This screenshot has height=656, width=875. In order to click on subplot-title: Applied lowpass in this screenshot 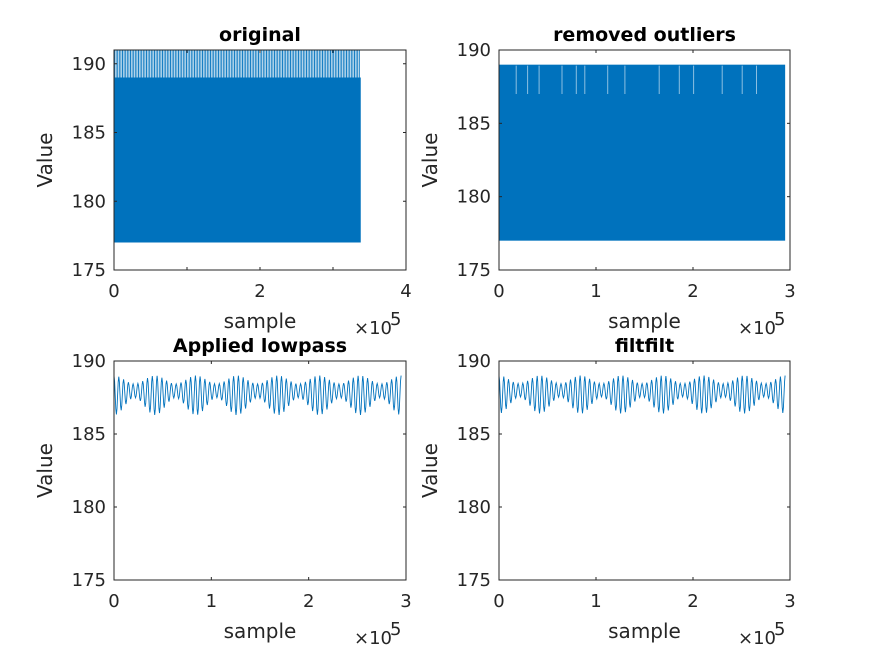, I will do `click(260, 346)`.